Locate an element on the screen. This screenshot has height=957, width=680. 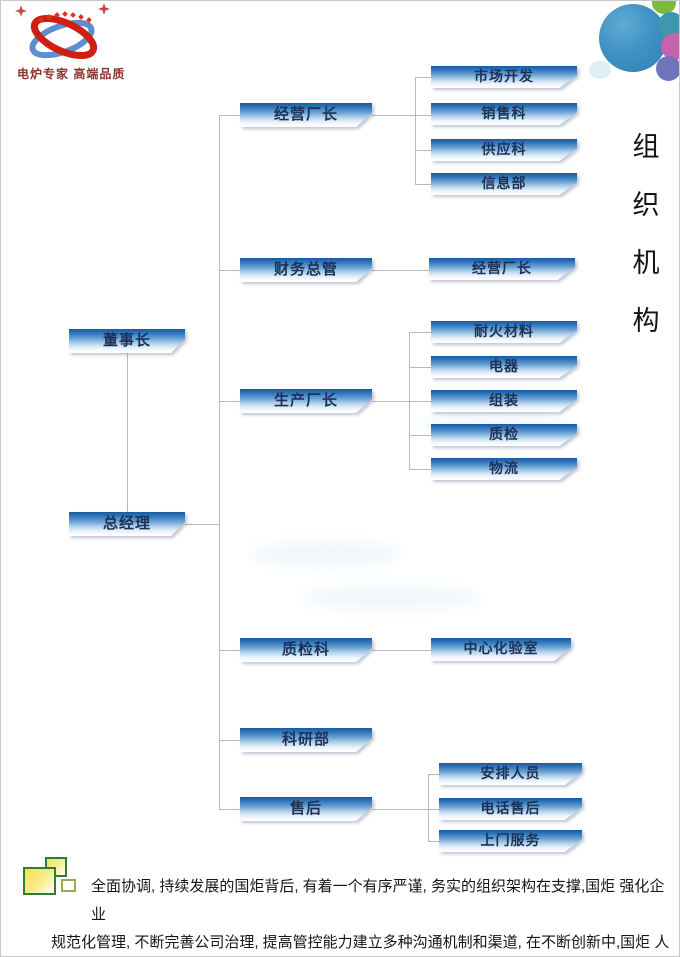
node-onsite-service: 上门服务 is located at coordinates (510, 841).